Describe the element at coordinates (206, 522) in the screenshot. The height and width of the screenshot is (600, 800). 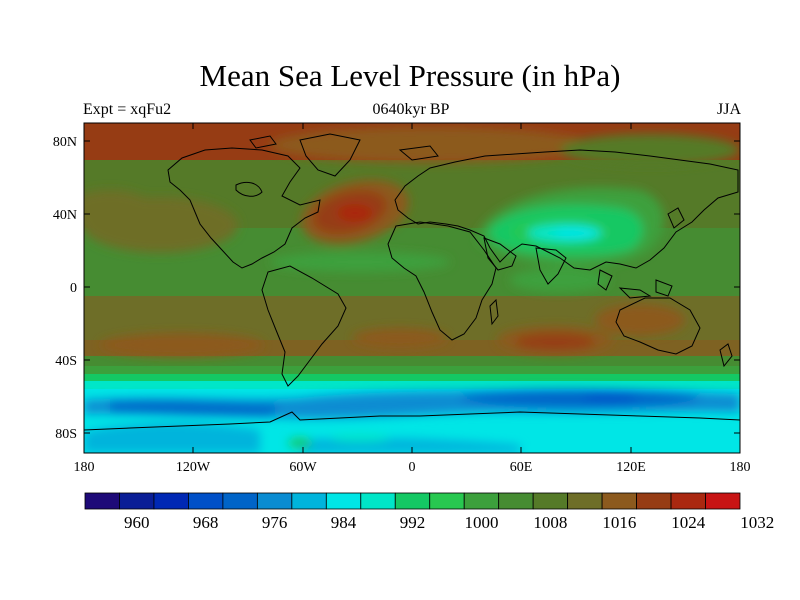
I see `colorbar-label: 968` at that location.